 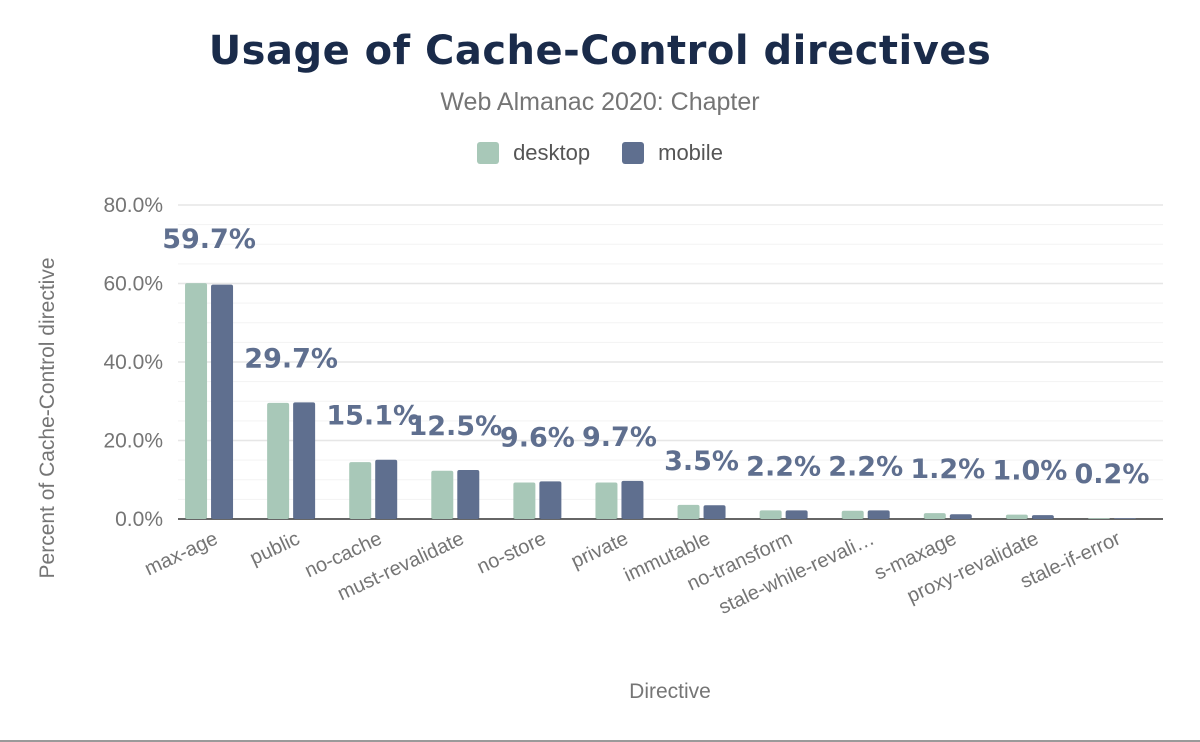 I want to click on x-tick-label: max-age, so click(x=181, y=554).